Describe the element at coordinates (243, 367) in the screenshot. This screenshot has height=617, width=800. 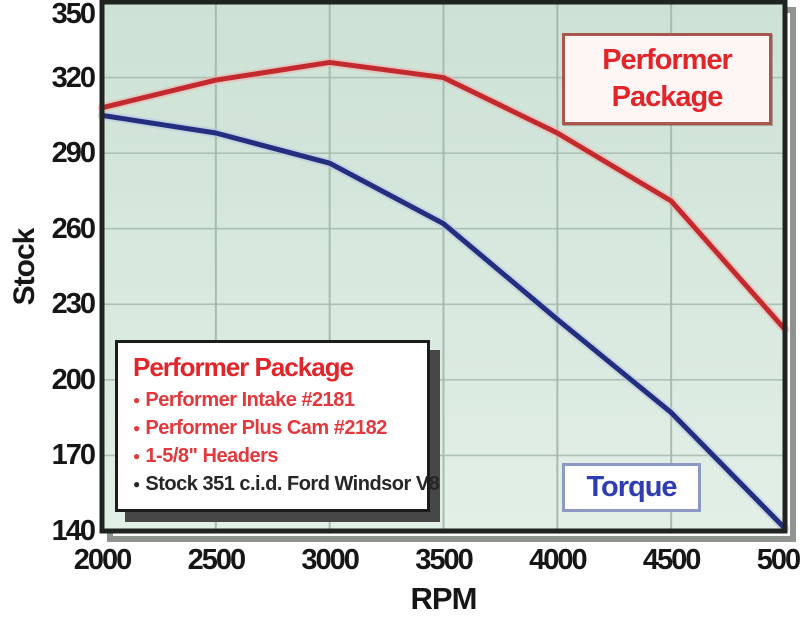
I see `legend-title: Performer Package` at that location.